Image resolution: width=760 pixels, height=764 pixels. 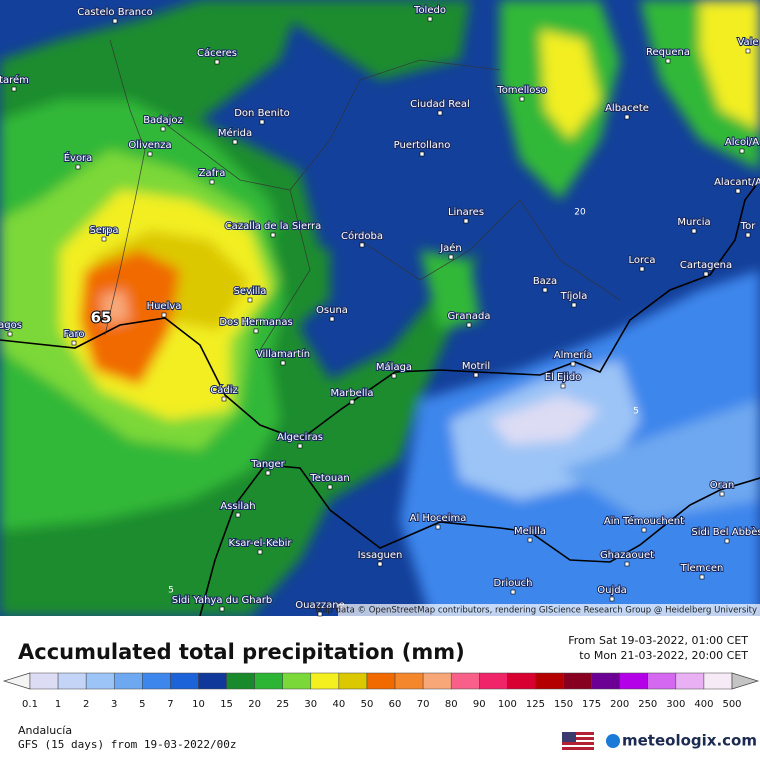 I want to click on city-label: Tíjola, so click(x=574, y=296).